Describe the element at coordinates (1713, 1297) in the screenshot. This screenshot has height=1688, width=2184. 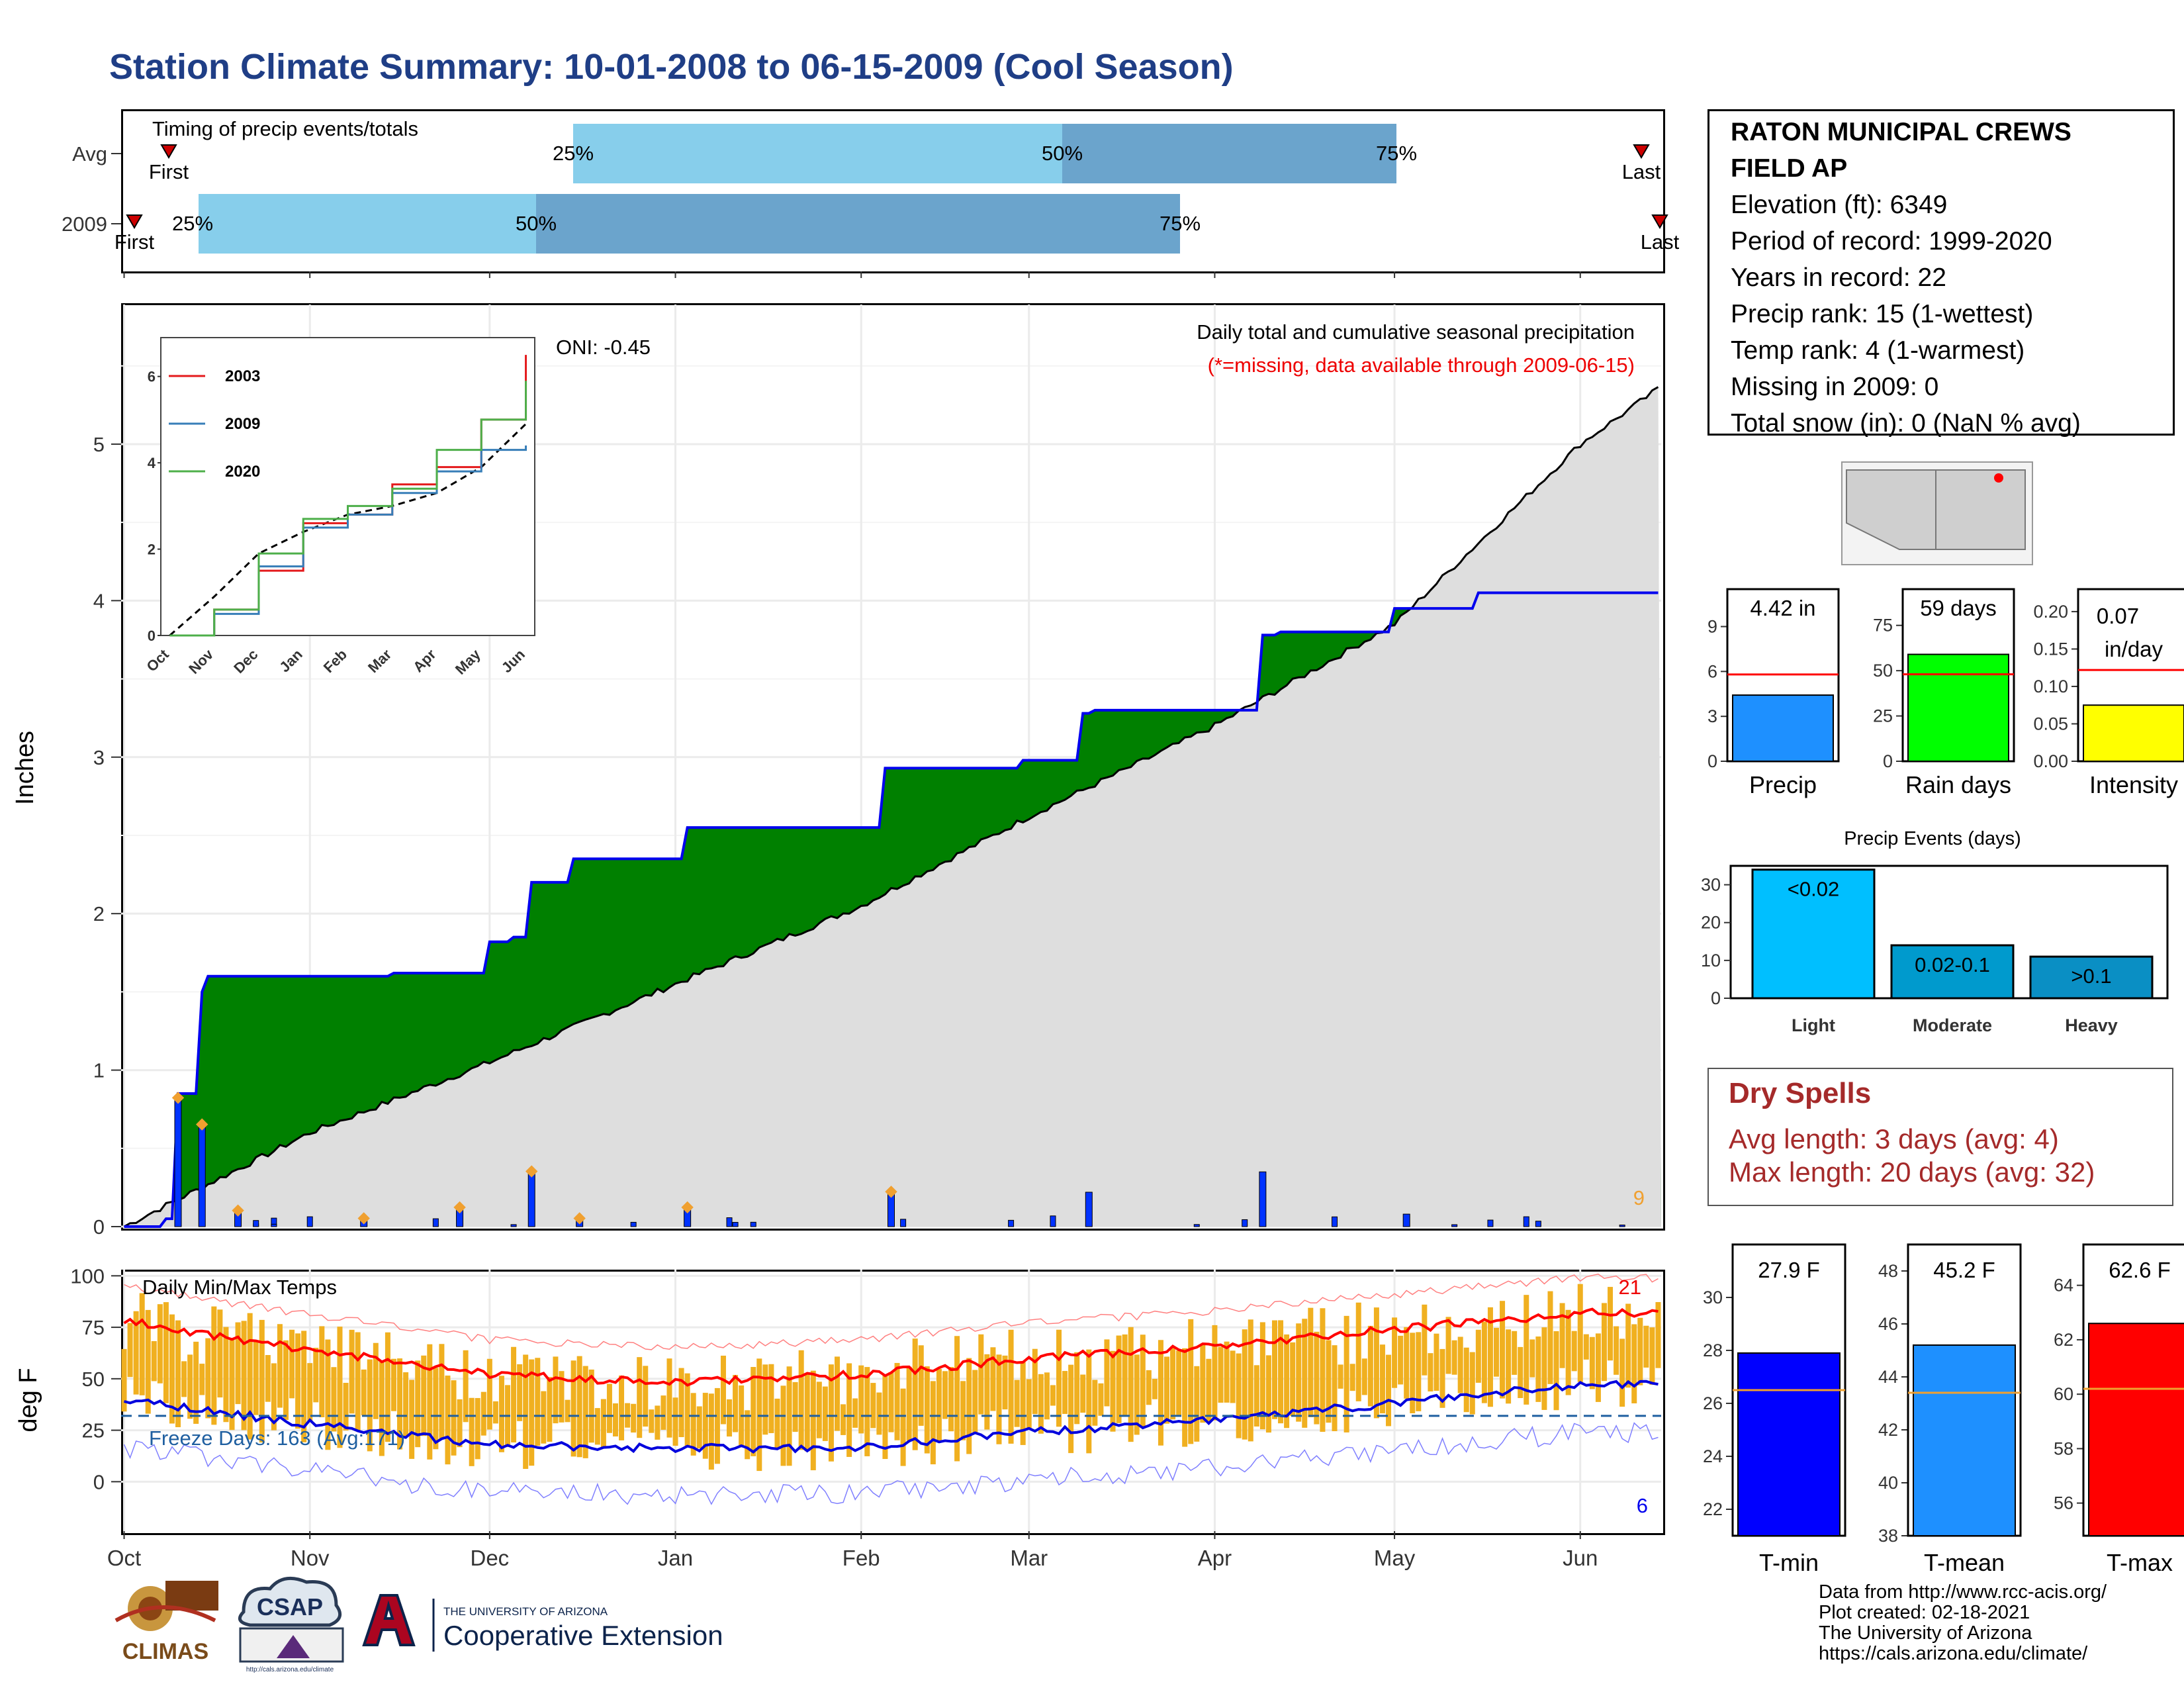
I see `temp-panel-ytick-label: 30` at that location.